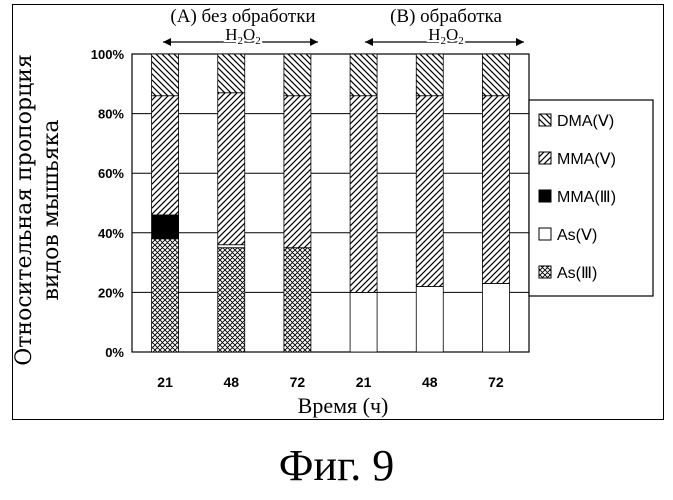 This screenshot has width=673, height=500. What do you see at coordinates (545, 234) in the screenshot?
I see `legend-swatch-as5` at bounding box center [545, 234].